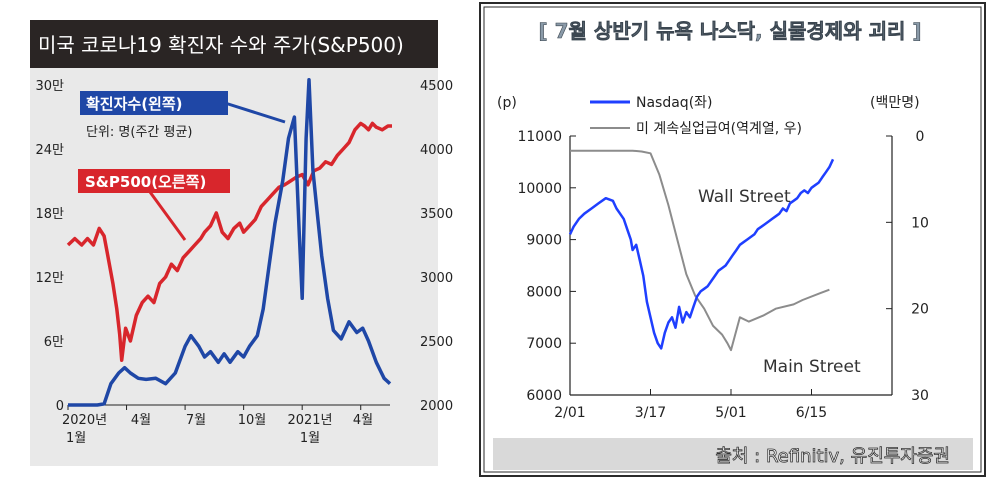 The image size is (988, 480). What do you see at coordinates (544, 396) in the screenshot?
I see `y-left-tick-label: 6000` at bounding box center [544, 396].